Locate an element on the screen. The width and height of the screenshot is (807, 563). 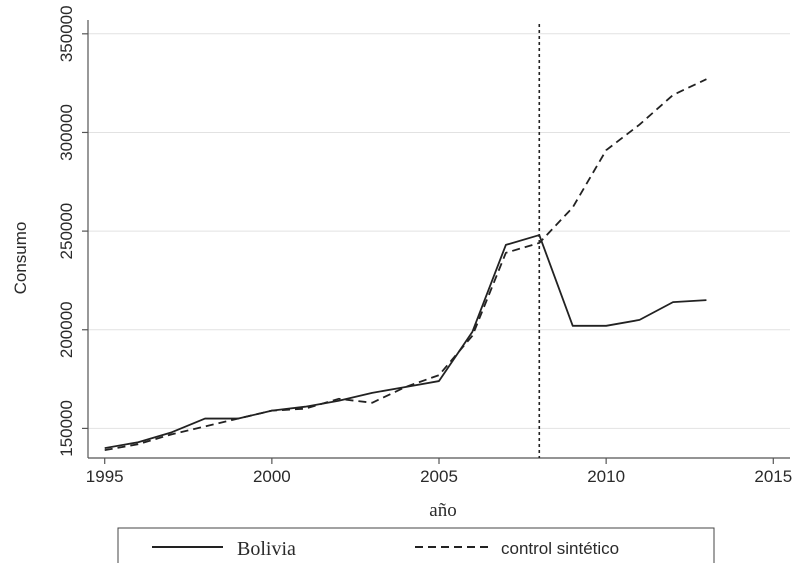
legend-label-bolivia: Bolivia is located at coordinates (266, 549).